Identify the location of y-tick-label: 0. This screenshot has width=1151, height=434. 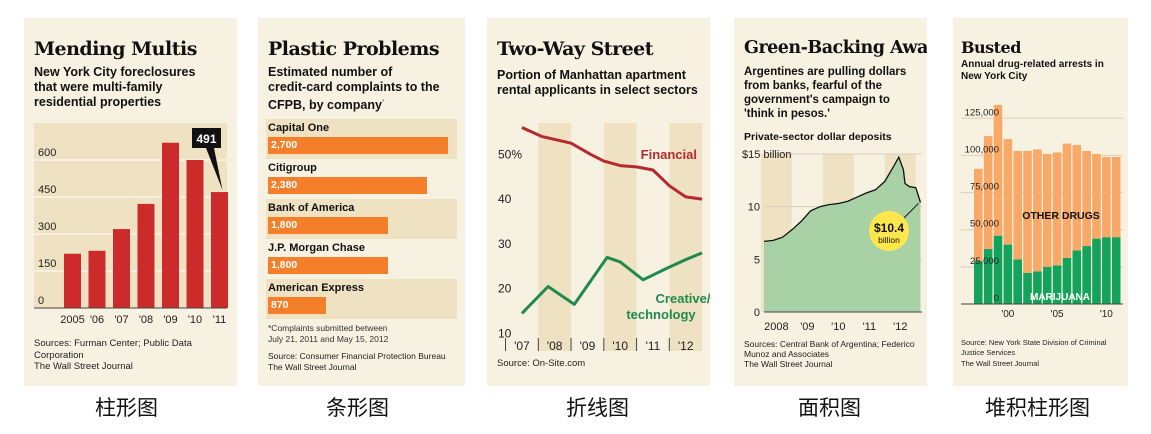
(996, 298).